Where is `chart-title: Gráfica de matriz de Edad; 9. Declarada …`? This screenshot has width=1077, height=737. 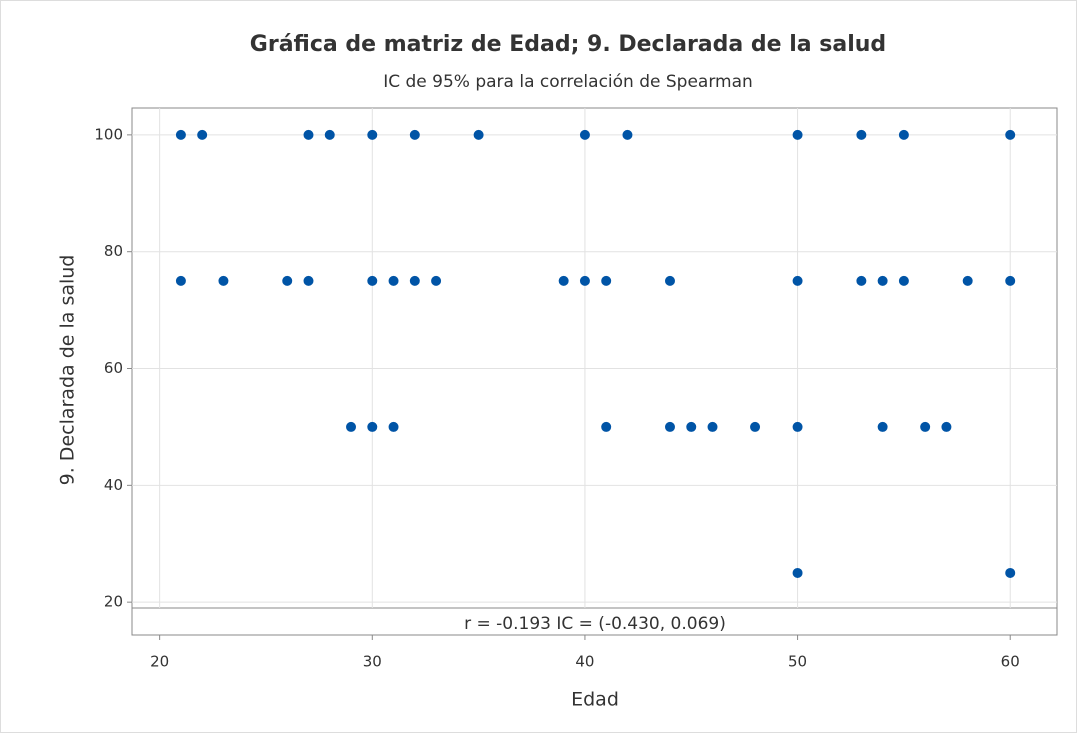
chart-title: Gráfica de matriz de Edad; 9. Declarada … is located at coordinates (568, 44).